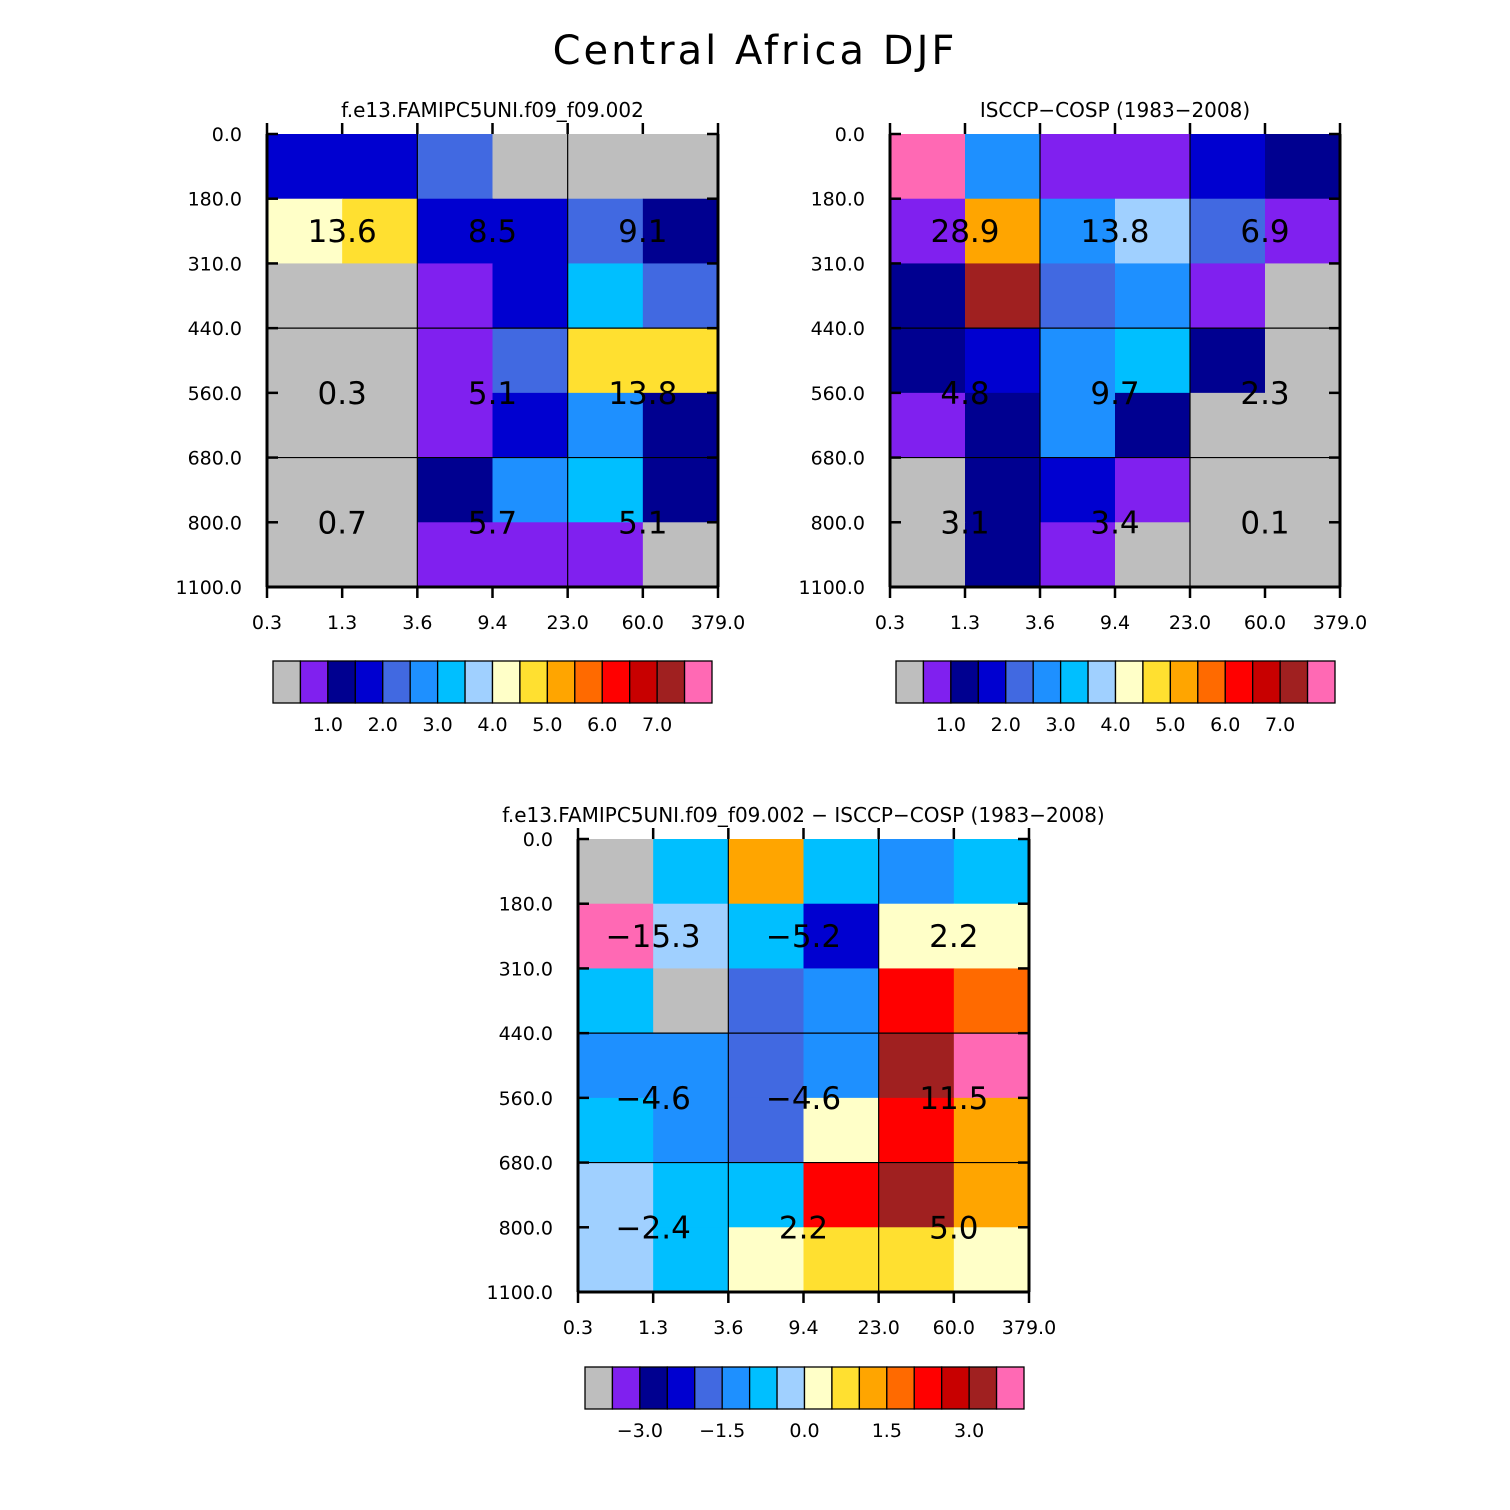 Image resolution: width=1510 pixels, height=1510 pixels. Describe the element at coordinates (887, 1431) in the screenshot. I see `colorbar-label: 1.5` at that location.